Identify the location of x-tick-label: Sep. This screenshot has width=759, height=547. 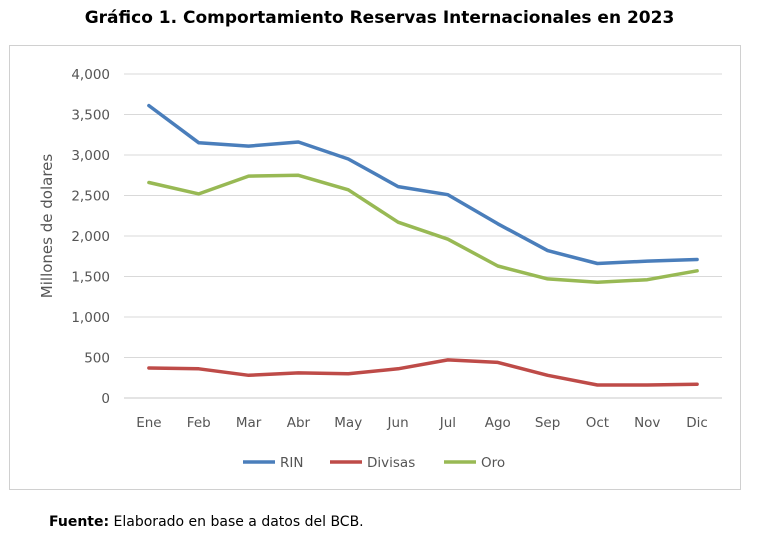
(547, 423).